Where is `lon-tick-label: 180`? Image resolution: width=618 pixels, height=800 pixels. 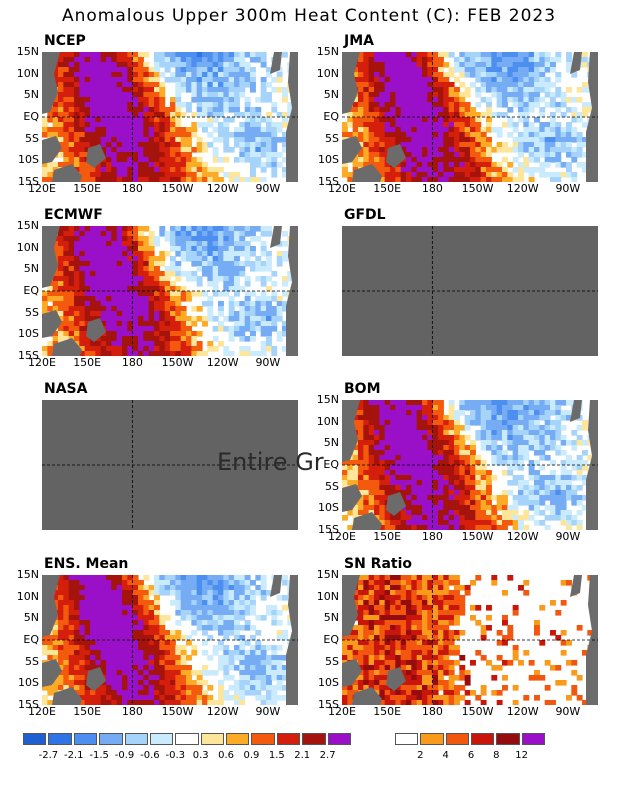 lon-tick-label: 180 is located at coordinates (432, 536).